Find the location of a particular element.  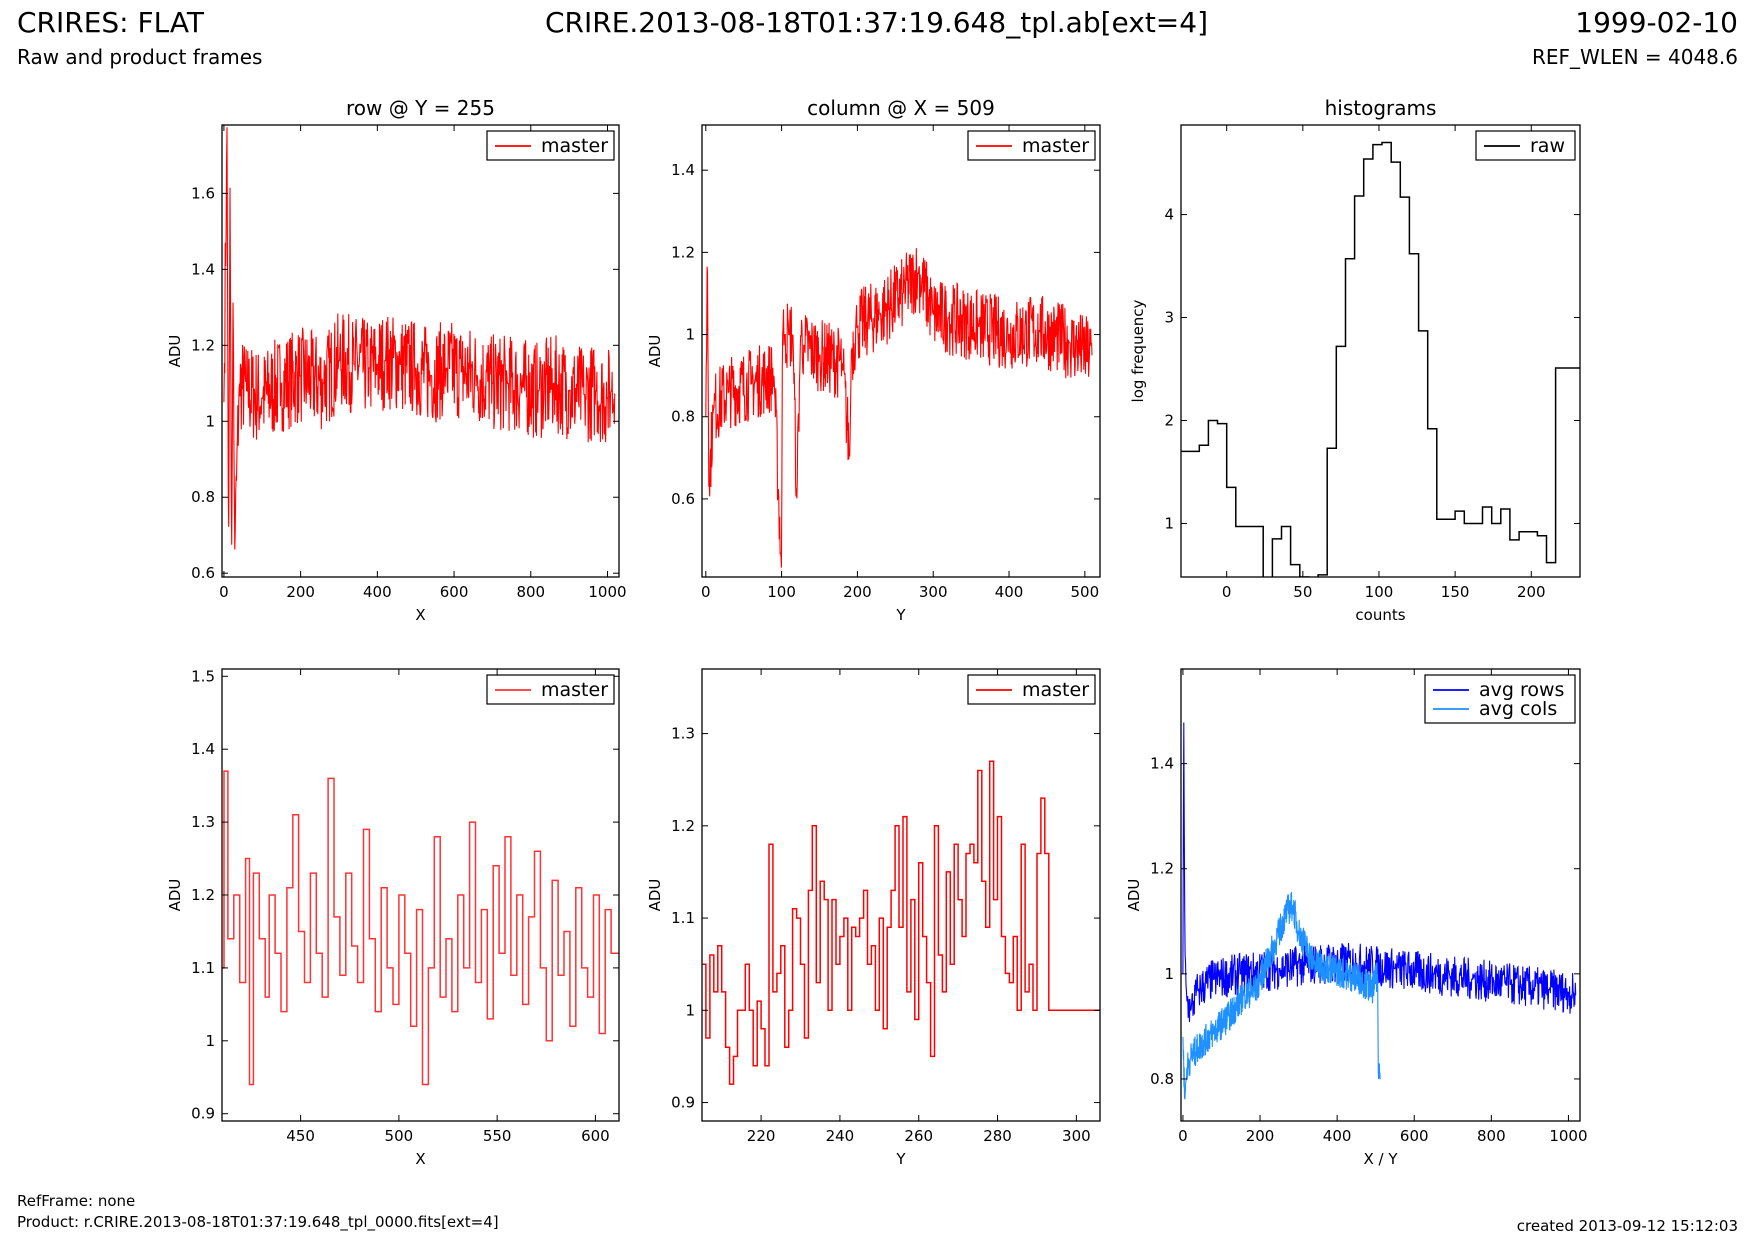

chart-title: row @ Y = 255 is located at coordinates (420, 108).